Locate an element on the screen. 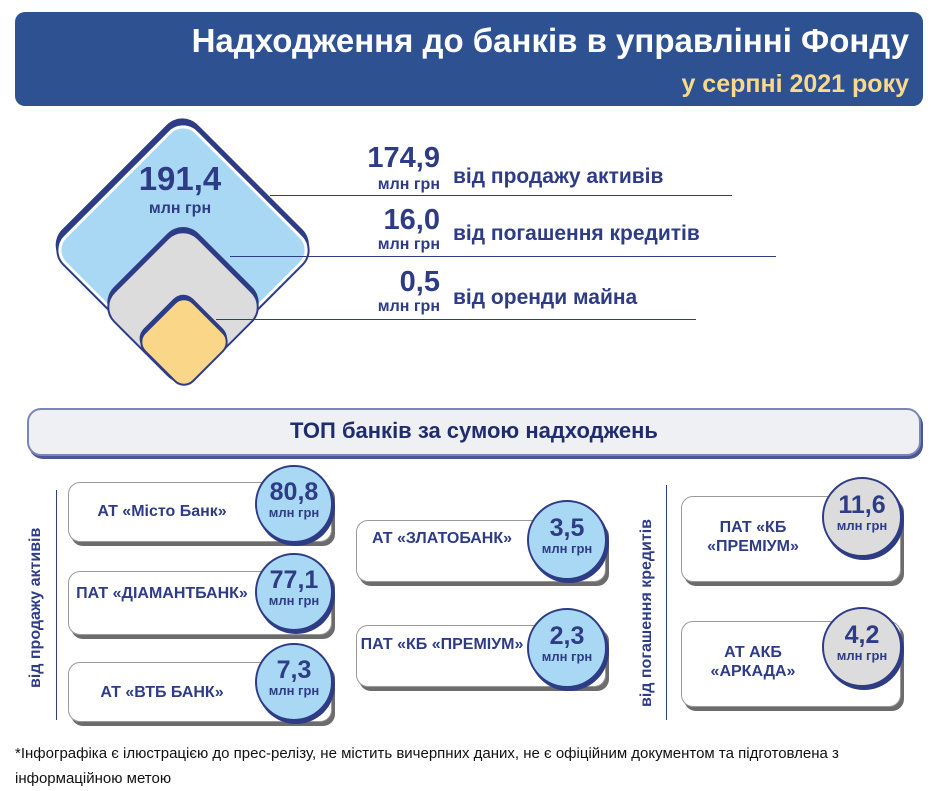  bank-amount-value: 80,8 is located at coordinates (294, 492).